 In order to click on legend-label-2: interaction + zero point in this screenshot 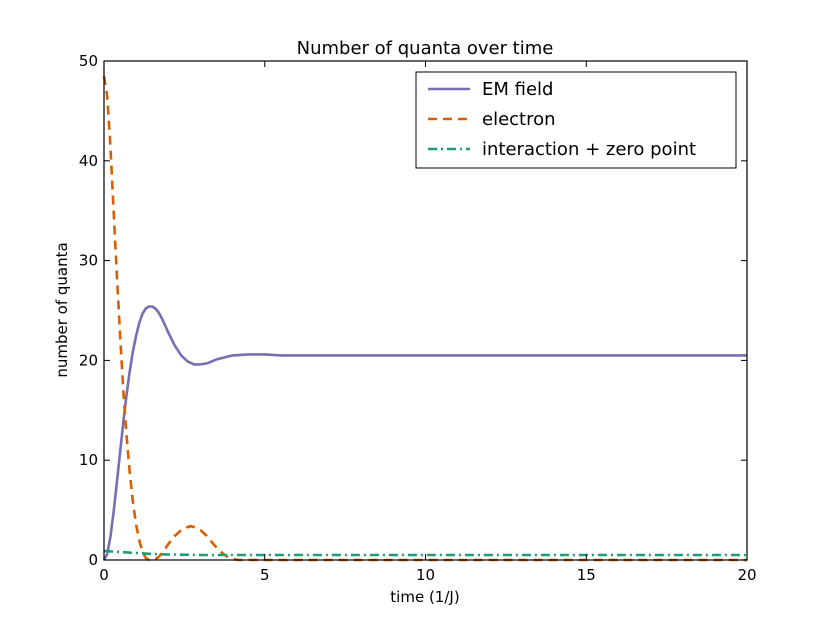, I will do `click(589, 149)`.